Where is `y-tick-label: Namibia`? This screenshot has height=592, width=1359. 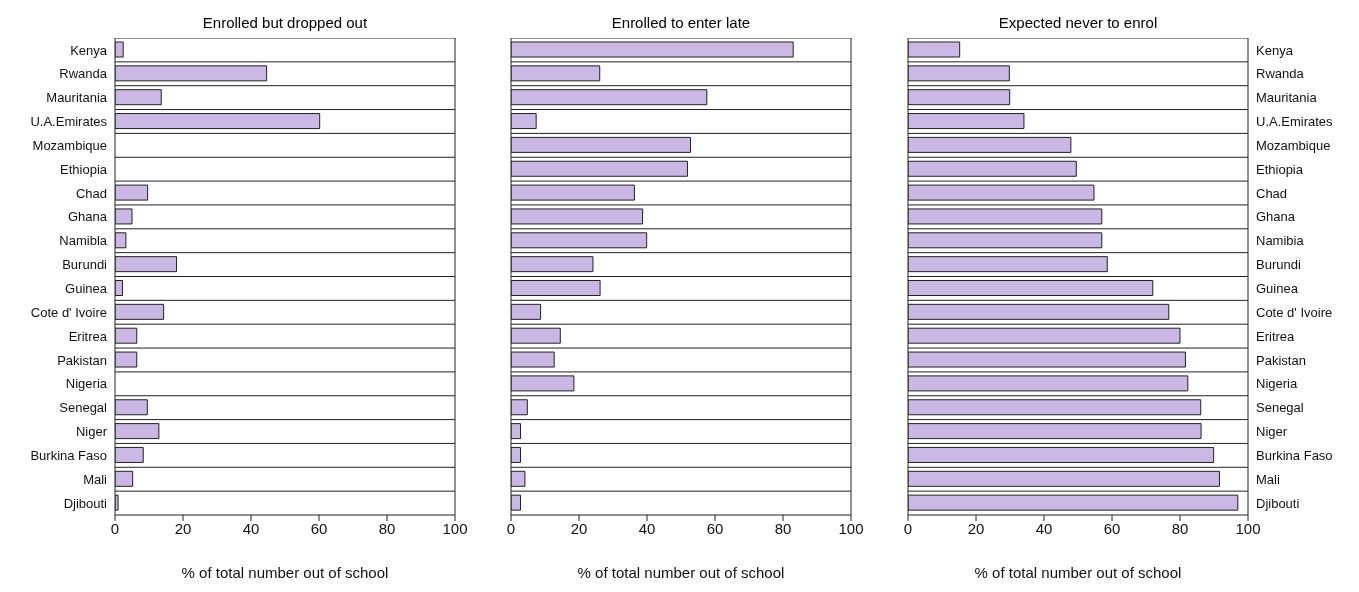 y-tick-label: Namibia is located at coordinates (1280, 241).